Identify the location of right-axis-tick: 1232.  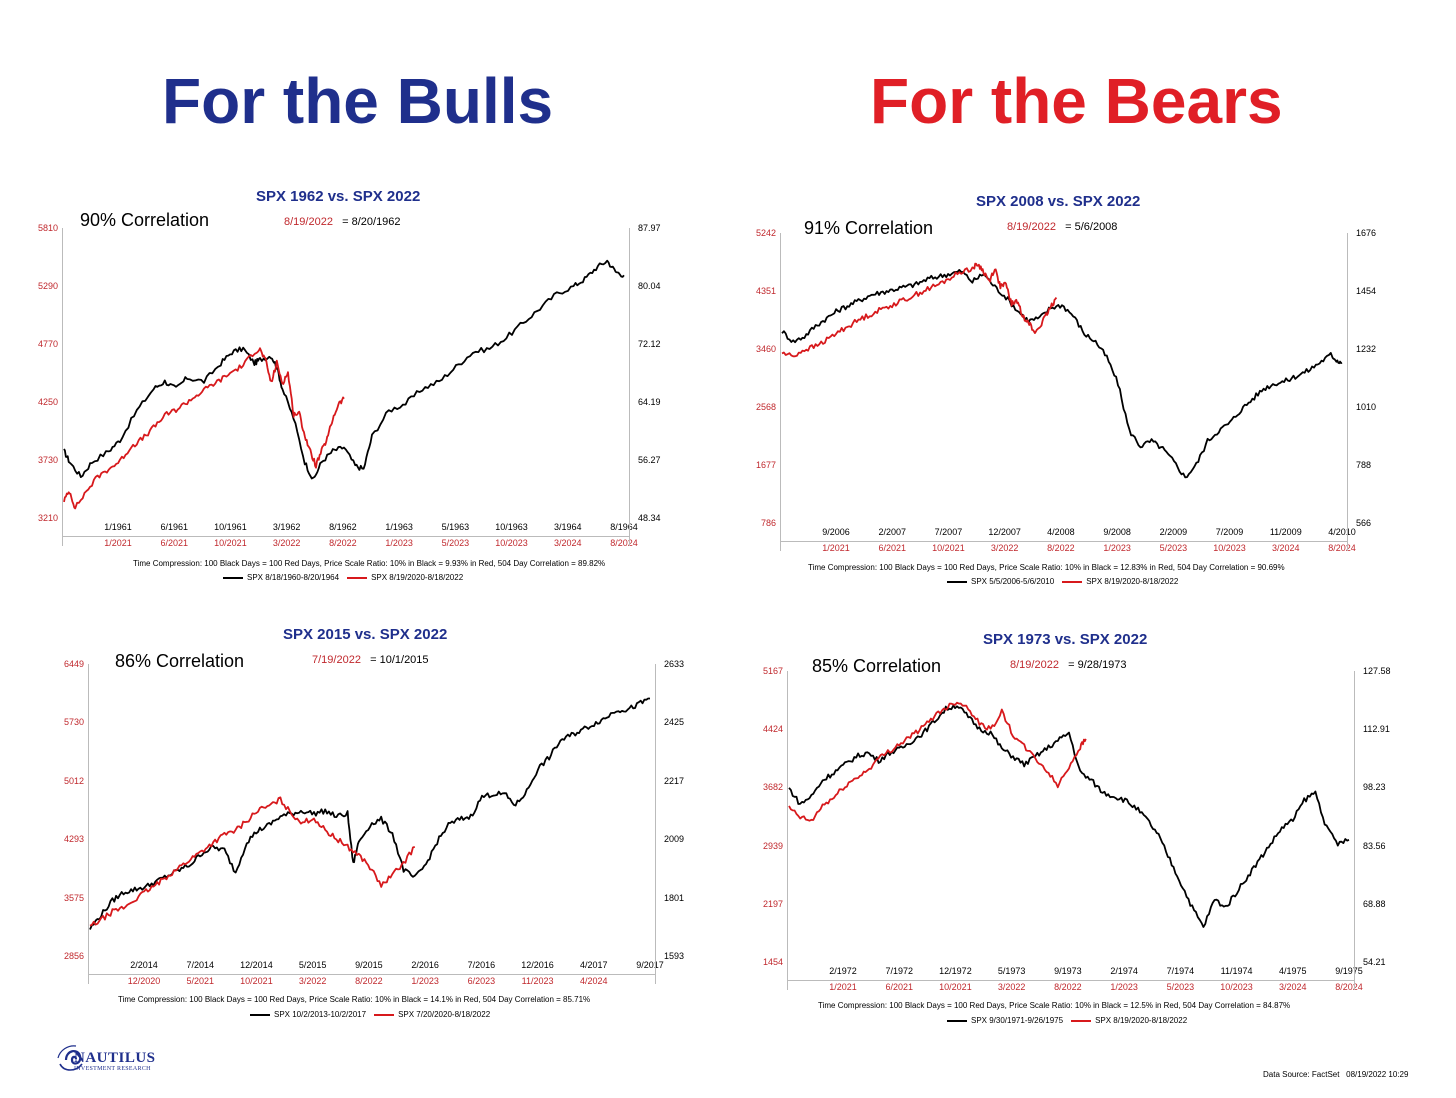
(1366, 349).